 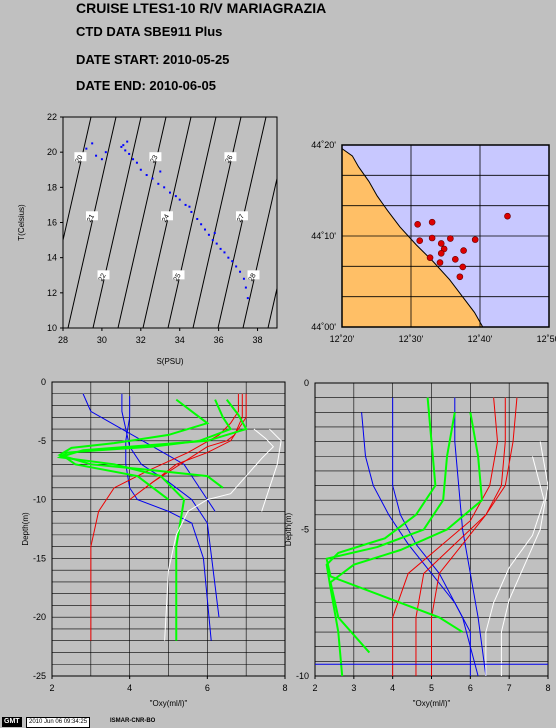 I want to click on map-x-tick-label: 12˚40', so click(x=480, y=339).